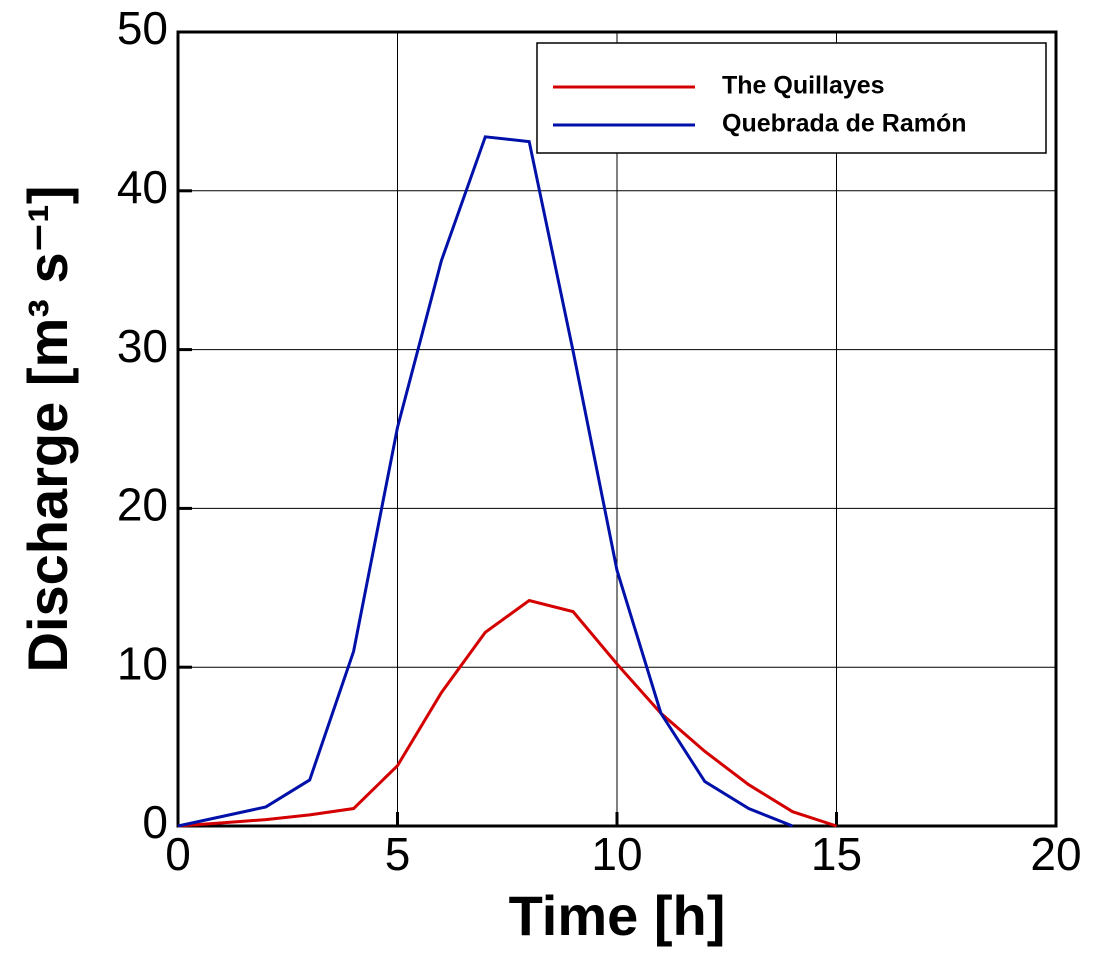 This screenshot has width=1095, height=966. I want to click on y-tick-label: 0, so click(155, 822).